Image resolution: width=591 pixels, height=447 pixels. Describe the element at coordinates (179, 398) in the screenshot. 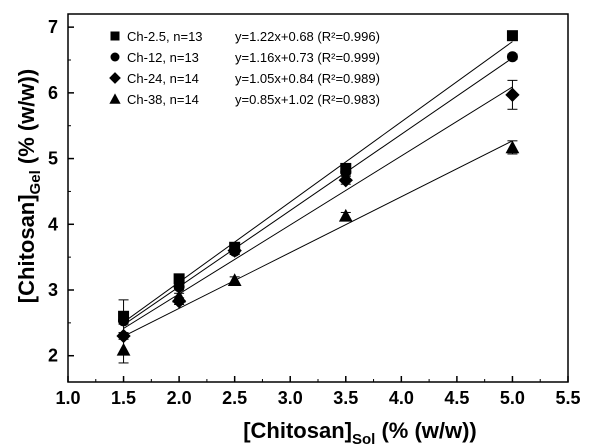

I see `x-tick-label: 2.0` at that location.